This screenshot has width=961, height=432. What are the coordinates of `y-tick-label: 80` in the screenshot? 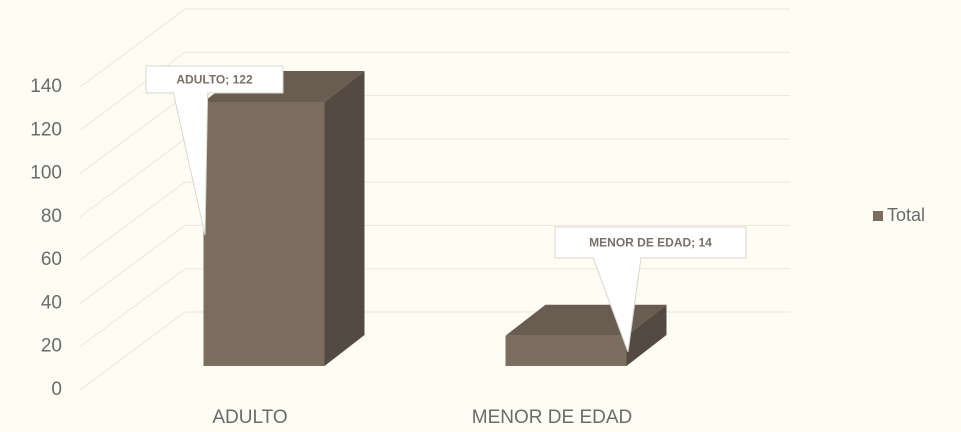 It's located at (51, 216).